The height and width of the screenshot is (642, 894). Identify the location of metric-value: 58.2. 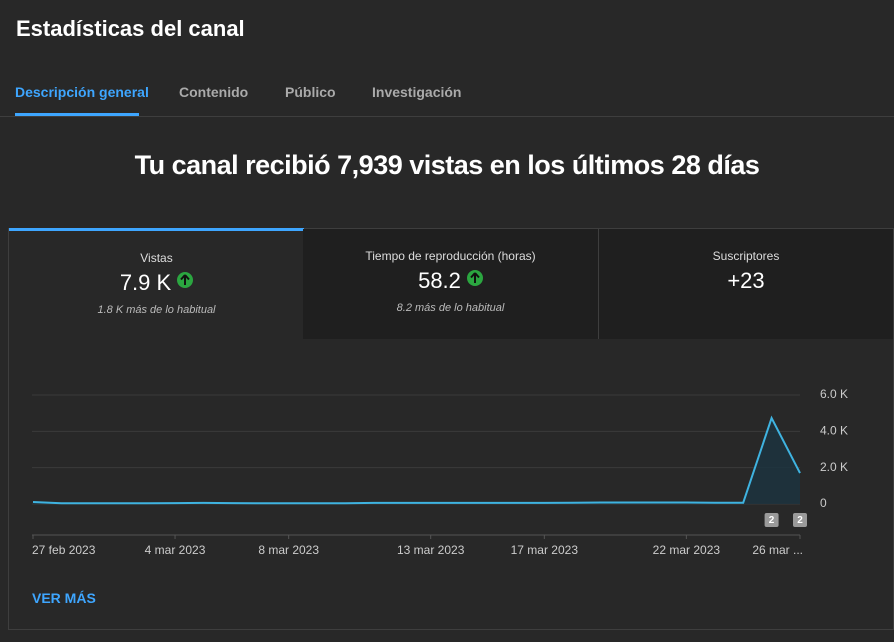
(439, 280).